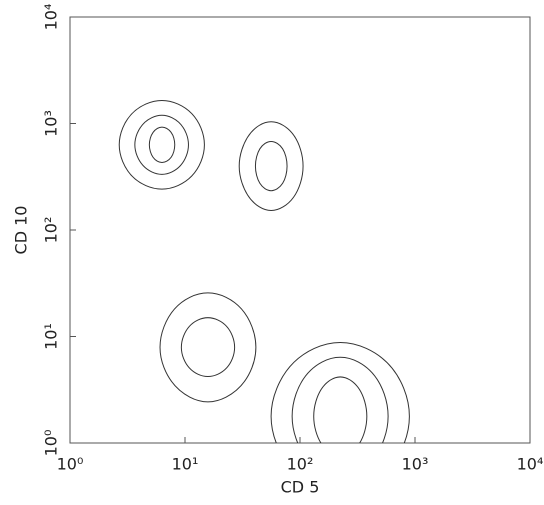 This screenshot has height=505, width=544. What do you see at coordinates (530, 464) in the screenshot?
I see `x-tick-label: 10⁴` at bounding box center [530, 464].